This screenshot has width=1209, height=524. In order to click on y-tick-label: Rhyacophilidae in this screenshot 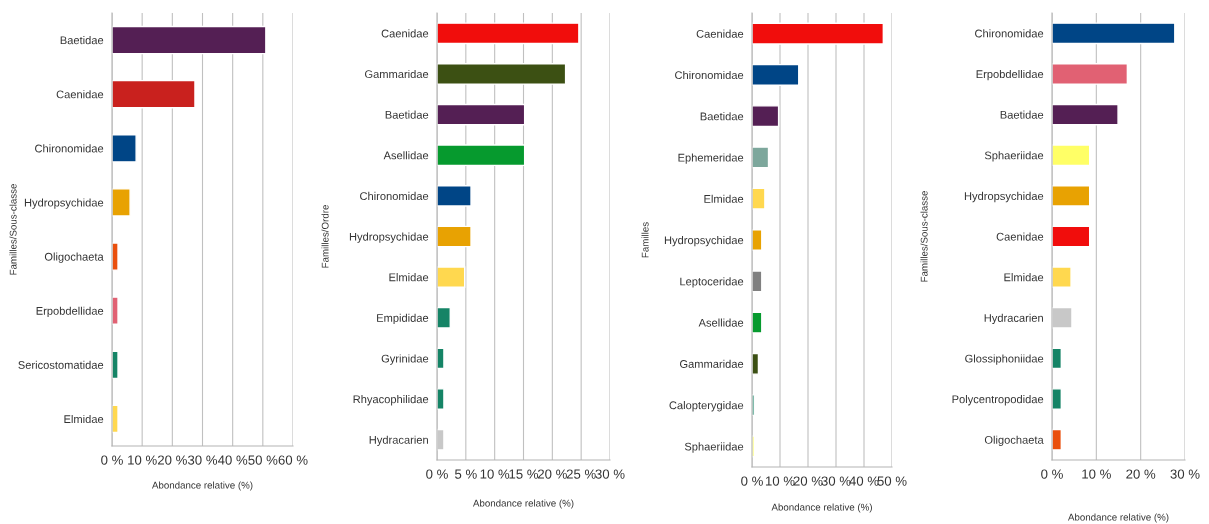, I will do `click(391, 400)`.